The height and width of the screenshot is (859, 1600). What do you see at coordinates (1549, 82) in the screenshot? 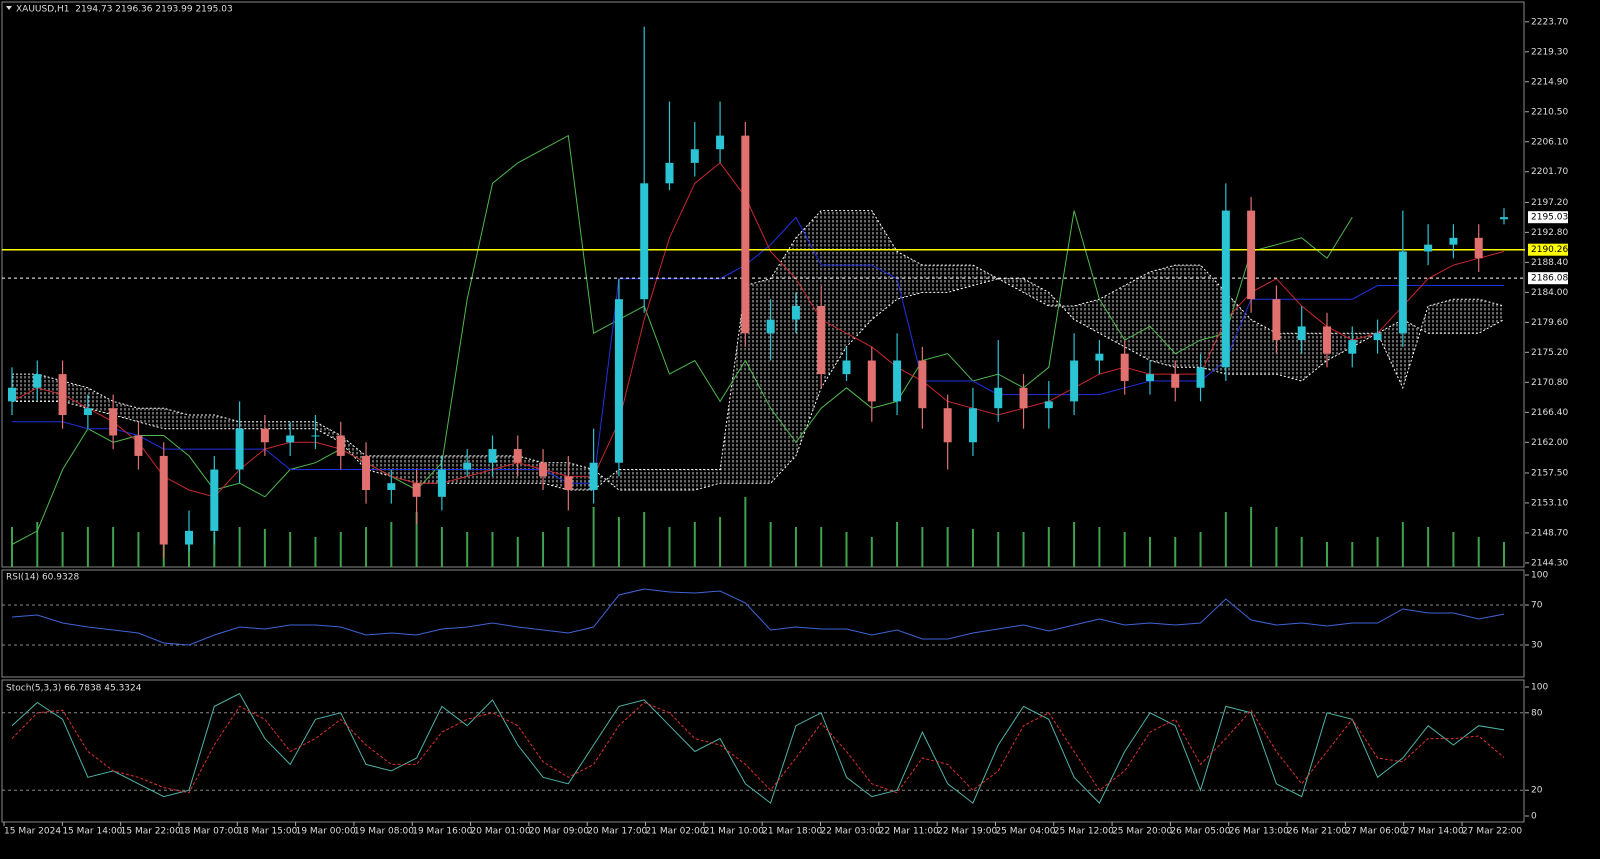
I see `y-tick-label: 2214.90` at bounding box center [1549, 82].